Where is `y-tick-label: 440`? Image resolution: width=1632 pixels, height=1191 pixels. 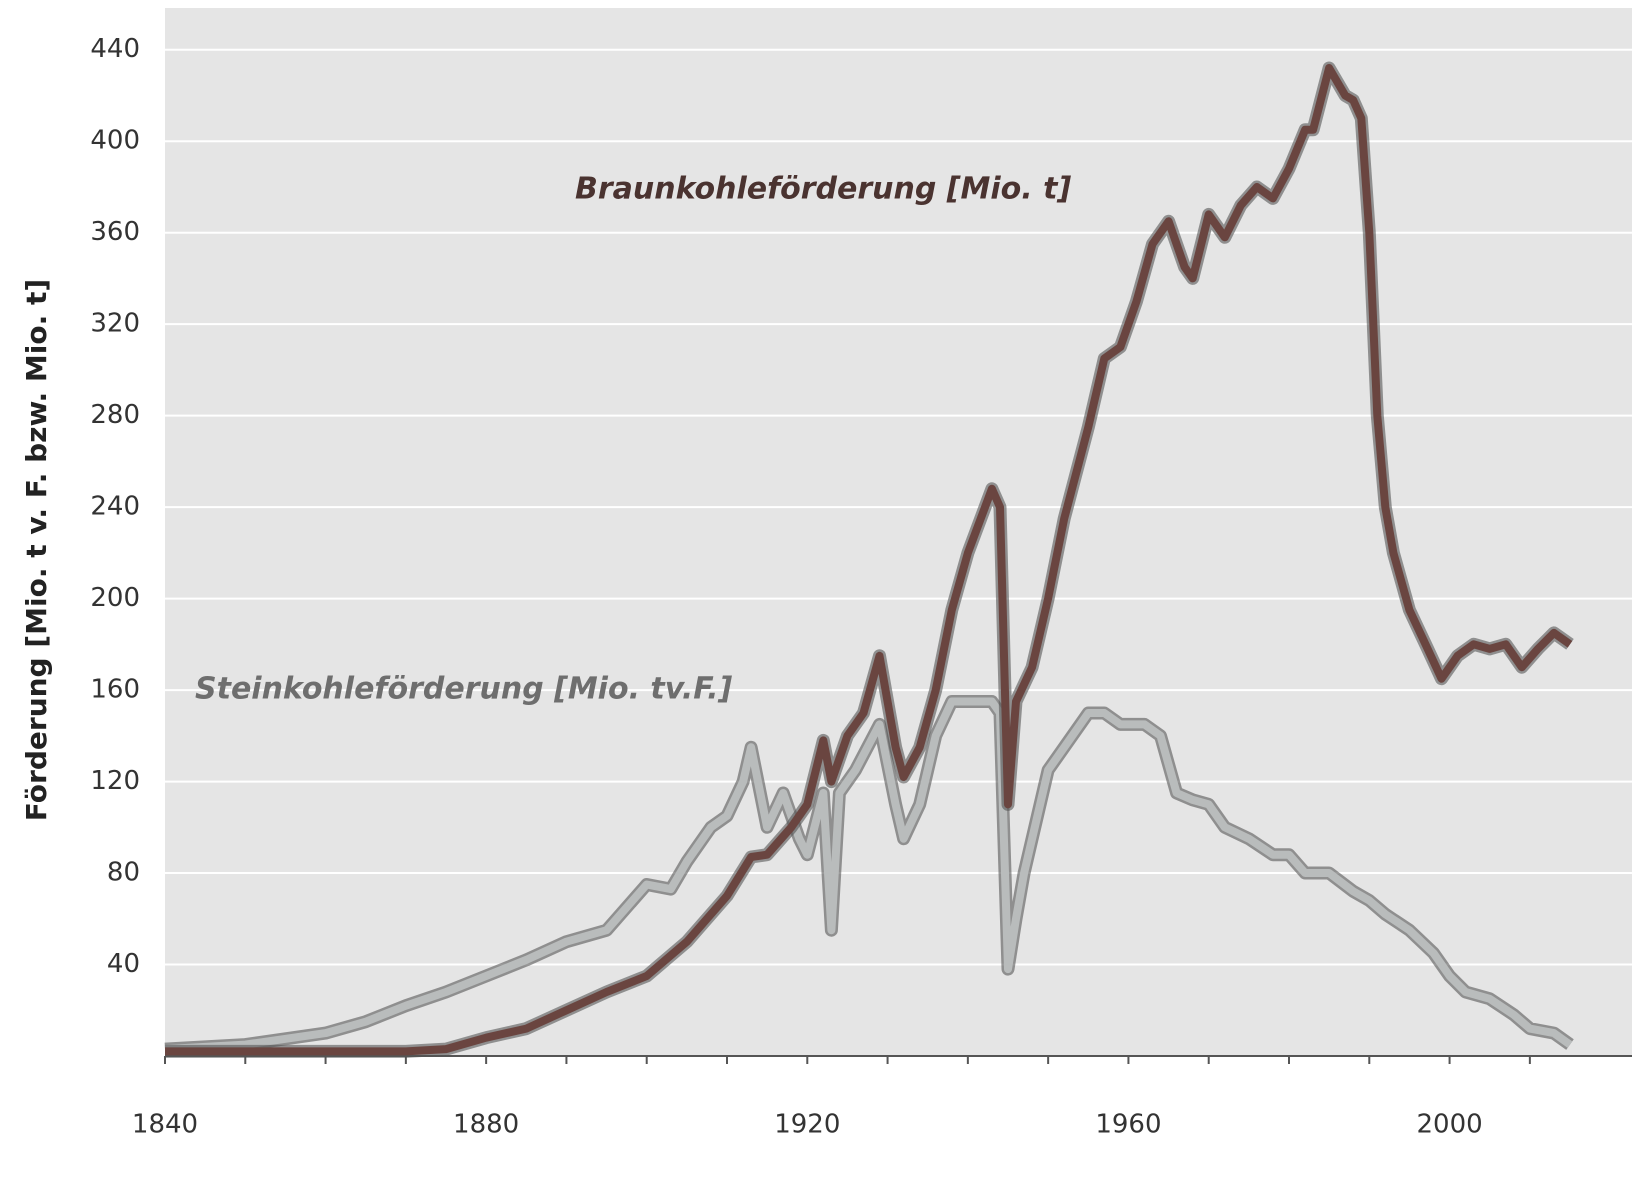
y-tick-label: 440 is located at coordinates (115, 49).